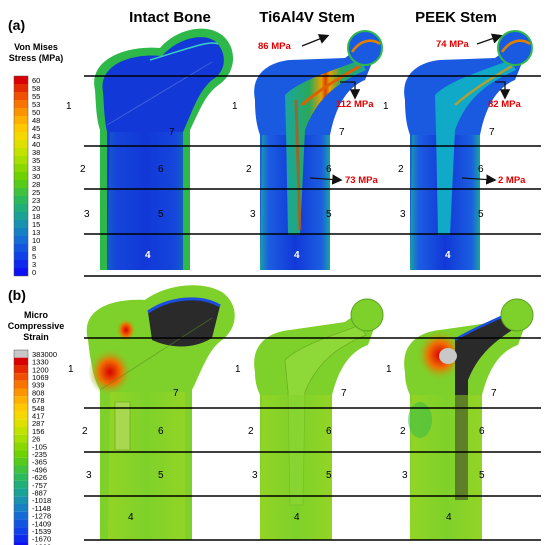 This screenshot has height=545, width=550. What do you see at coordinates (36, 184) in the screenshot?
I see `legend-a-tick-label: 28` at bounding box center [36, 184].